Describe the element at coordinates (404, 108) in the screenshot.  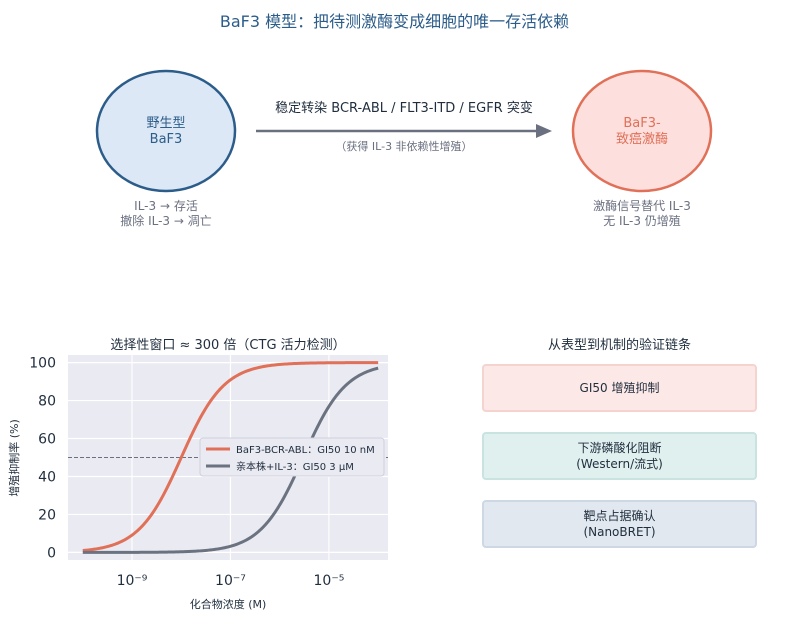
I see `arrow-label: 稳定转染 BCR-ABL / FLT3-ITD / EGFR 突变` at that location.